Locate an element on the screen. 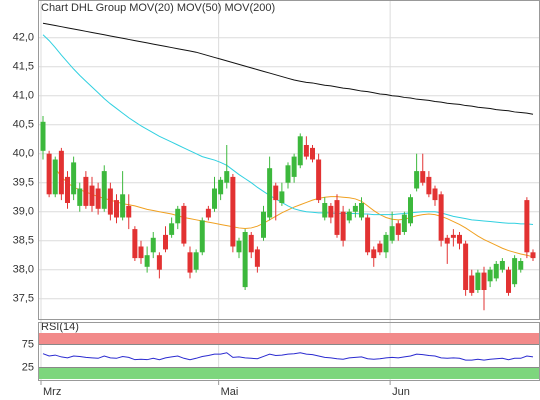  y-tick-label: 39,0 is located at coordinates (23, 212).